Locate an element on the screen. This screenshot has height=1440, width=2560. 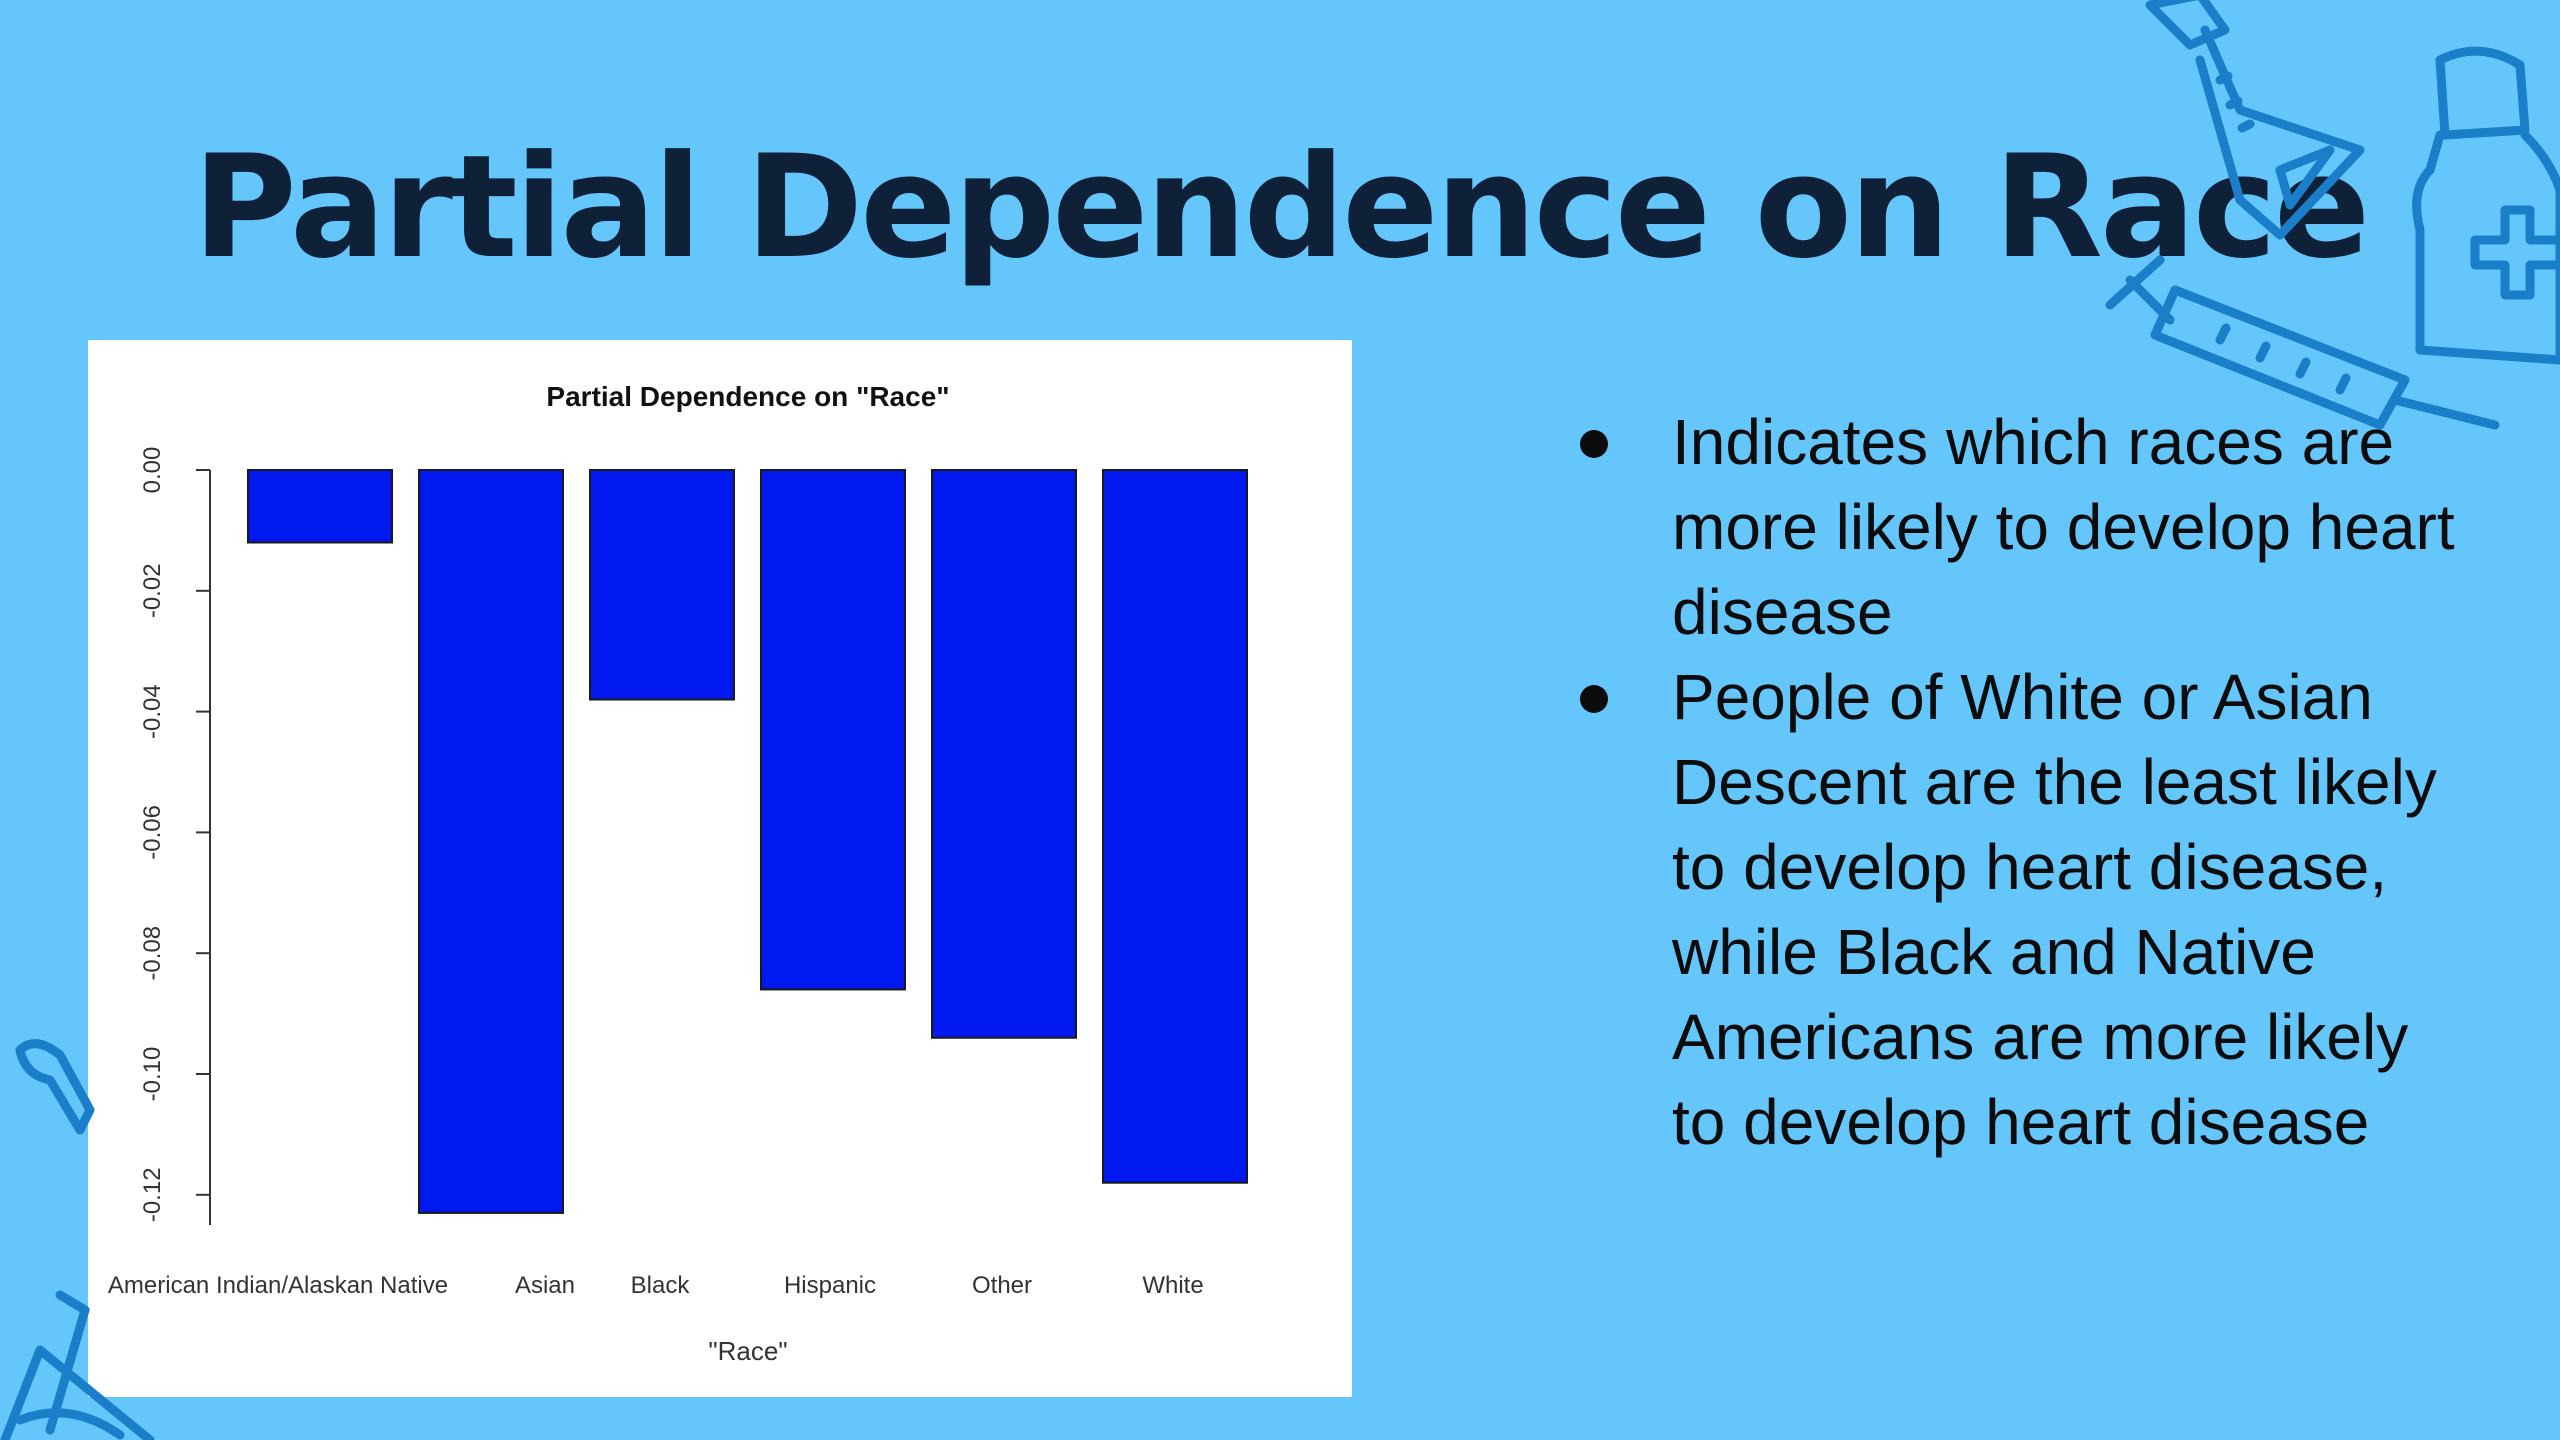
syringe-icon is located at coordinates (2302, 342).